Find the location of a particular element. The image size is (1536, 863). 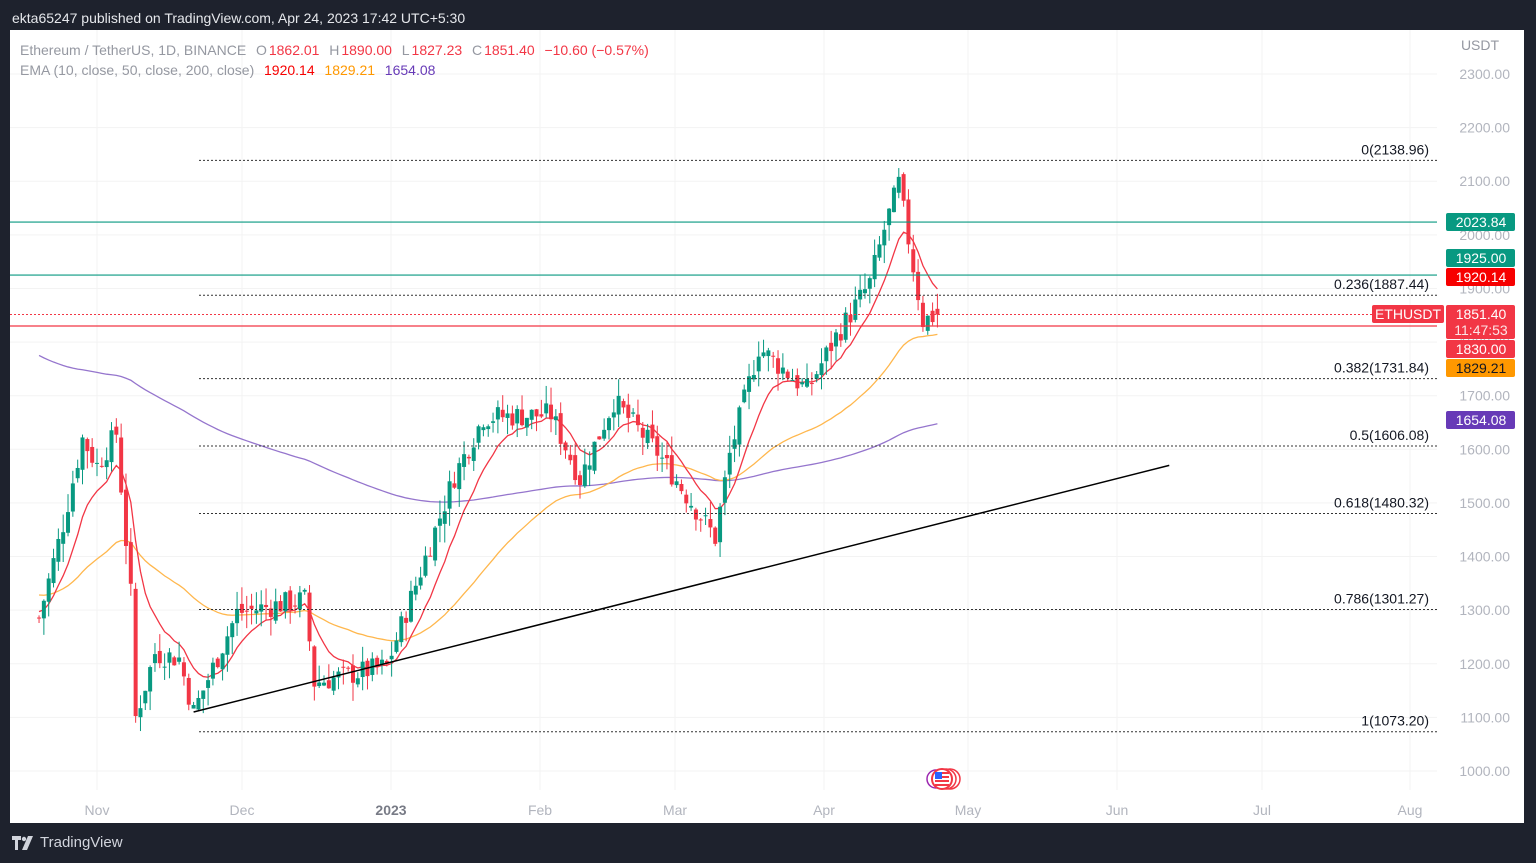

price-tag-value: 2023.84 is located at coordinates (1481, 222).